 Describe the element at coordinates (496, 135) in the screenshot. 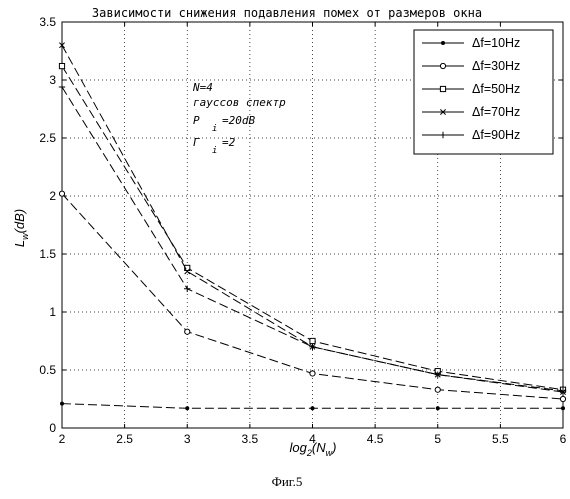

I see `legend-label: Δf=90Hz` at that location.